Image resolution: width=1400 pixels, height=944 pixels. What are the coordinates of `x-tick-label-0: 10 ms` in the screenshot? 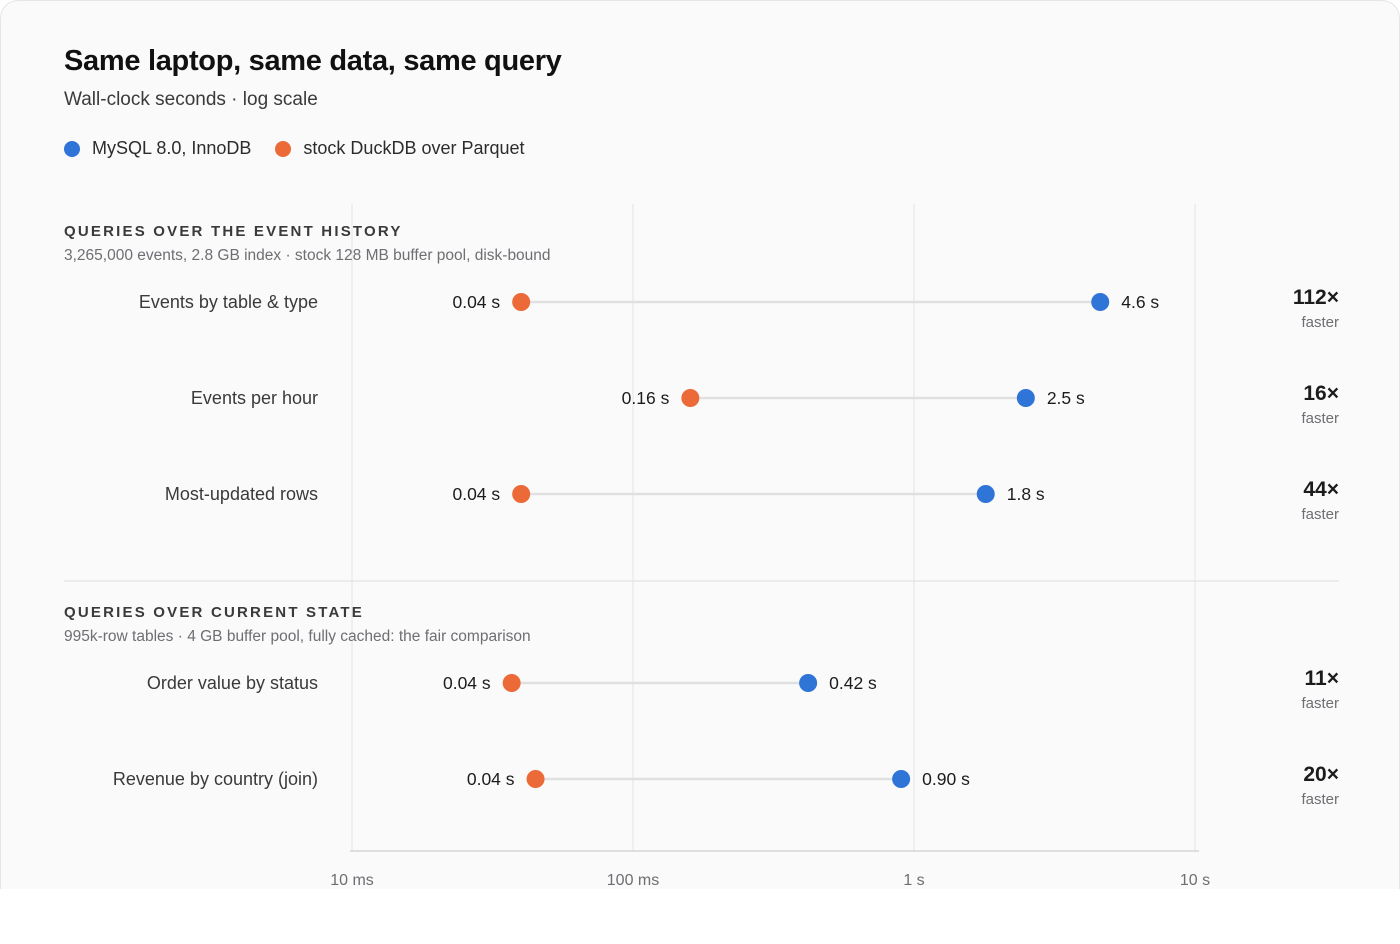 It's located at (352, 880).